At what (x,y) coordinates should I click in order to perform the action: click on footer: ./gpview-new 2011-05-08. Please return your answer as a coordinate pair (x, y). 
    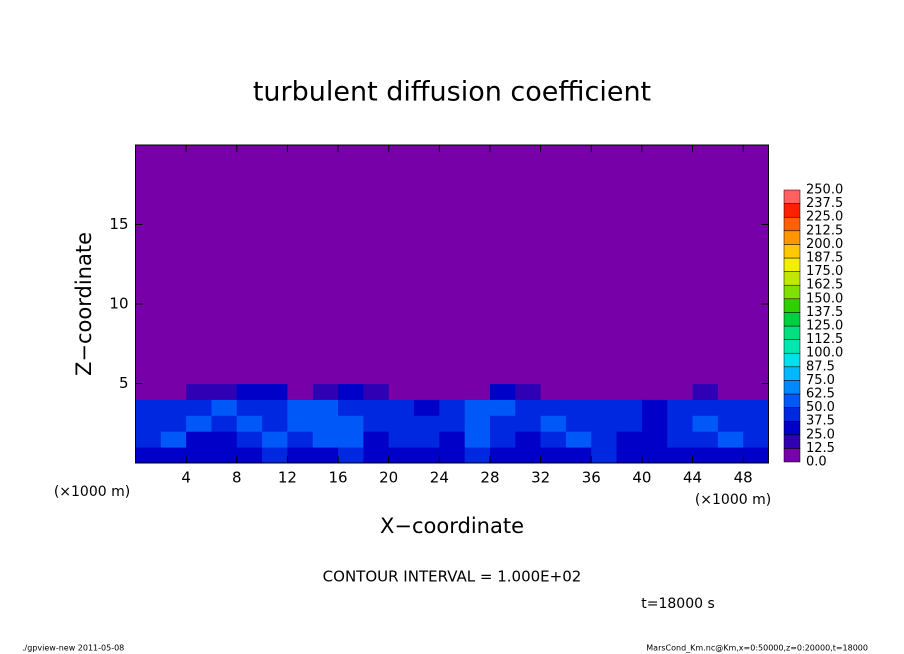
    Looking at the image, I should click on (73, 648).